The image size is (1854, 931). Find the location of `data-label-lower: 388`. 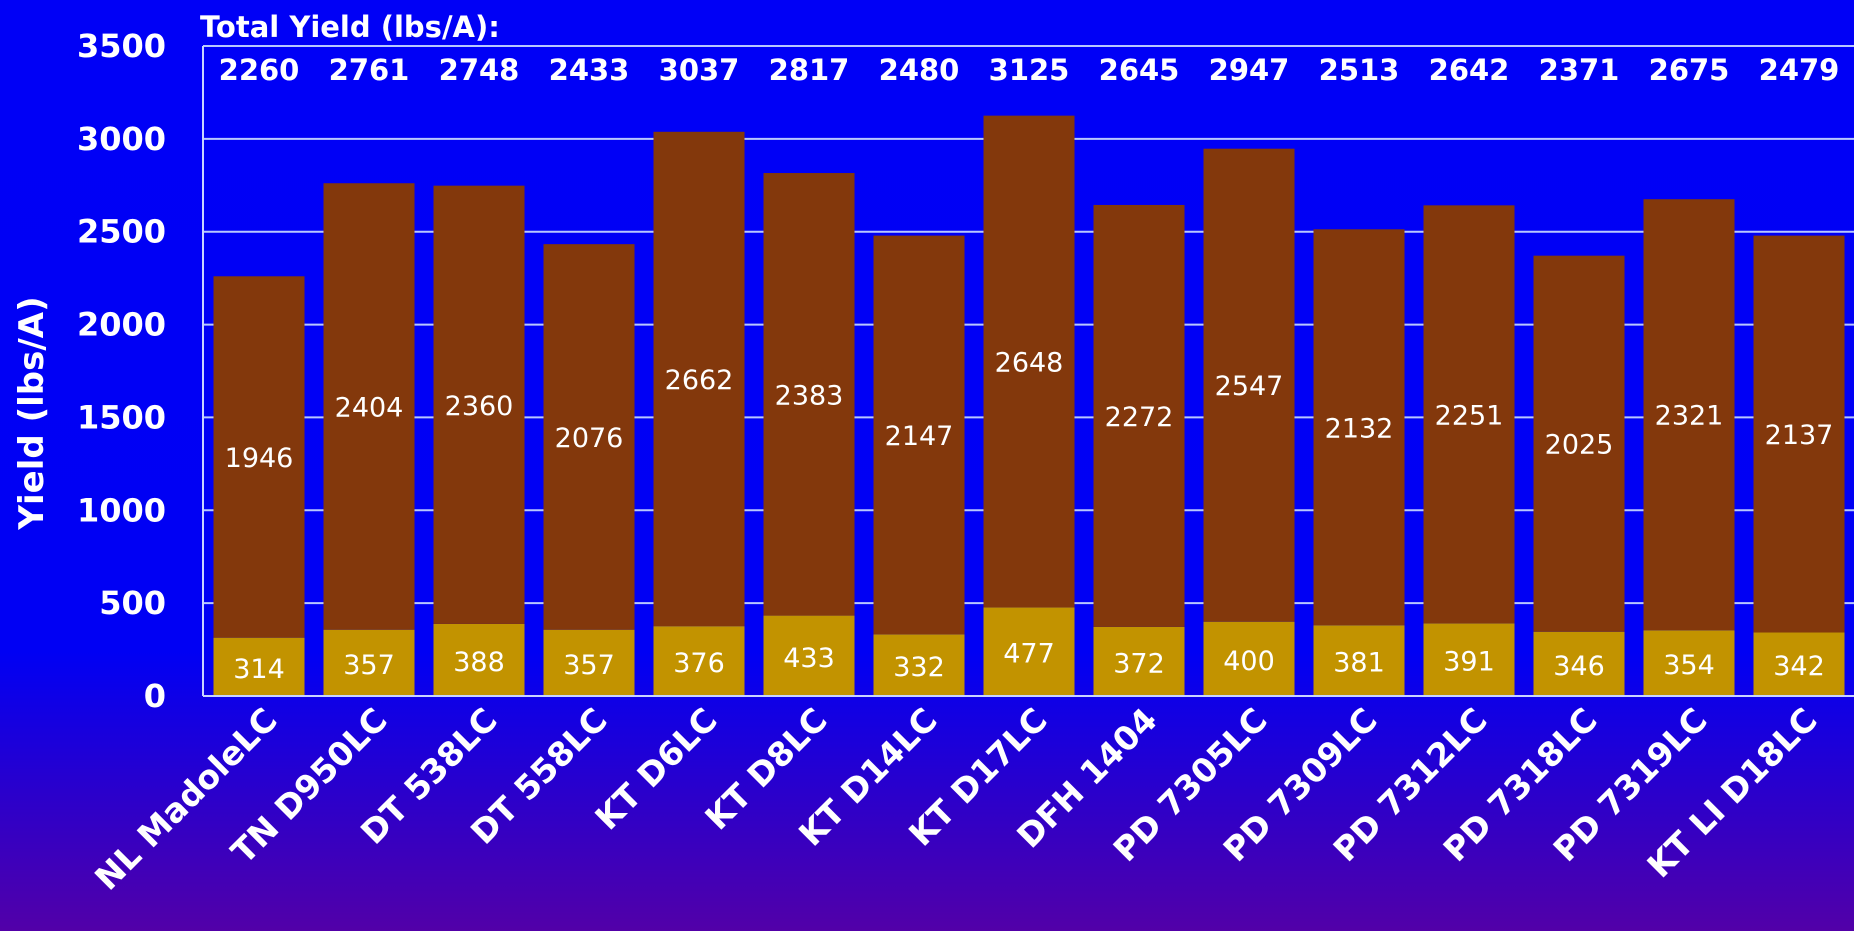

data-label-lower: 388 is located at coordinates (479, 662).